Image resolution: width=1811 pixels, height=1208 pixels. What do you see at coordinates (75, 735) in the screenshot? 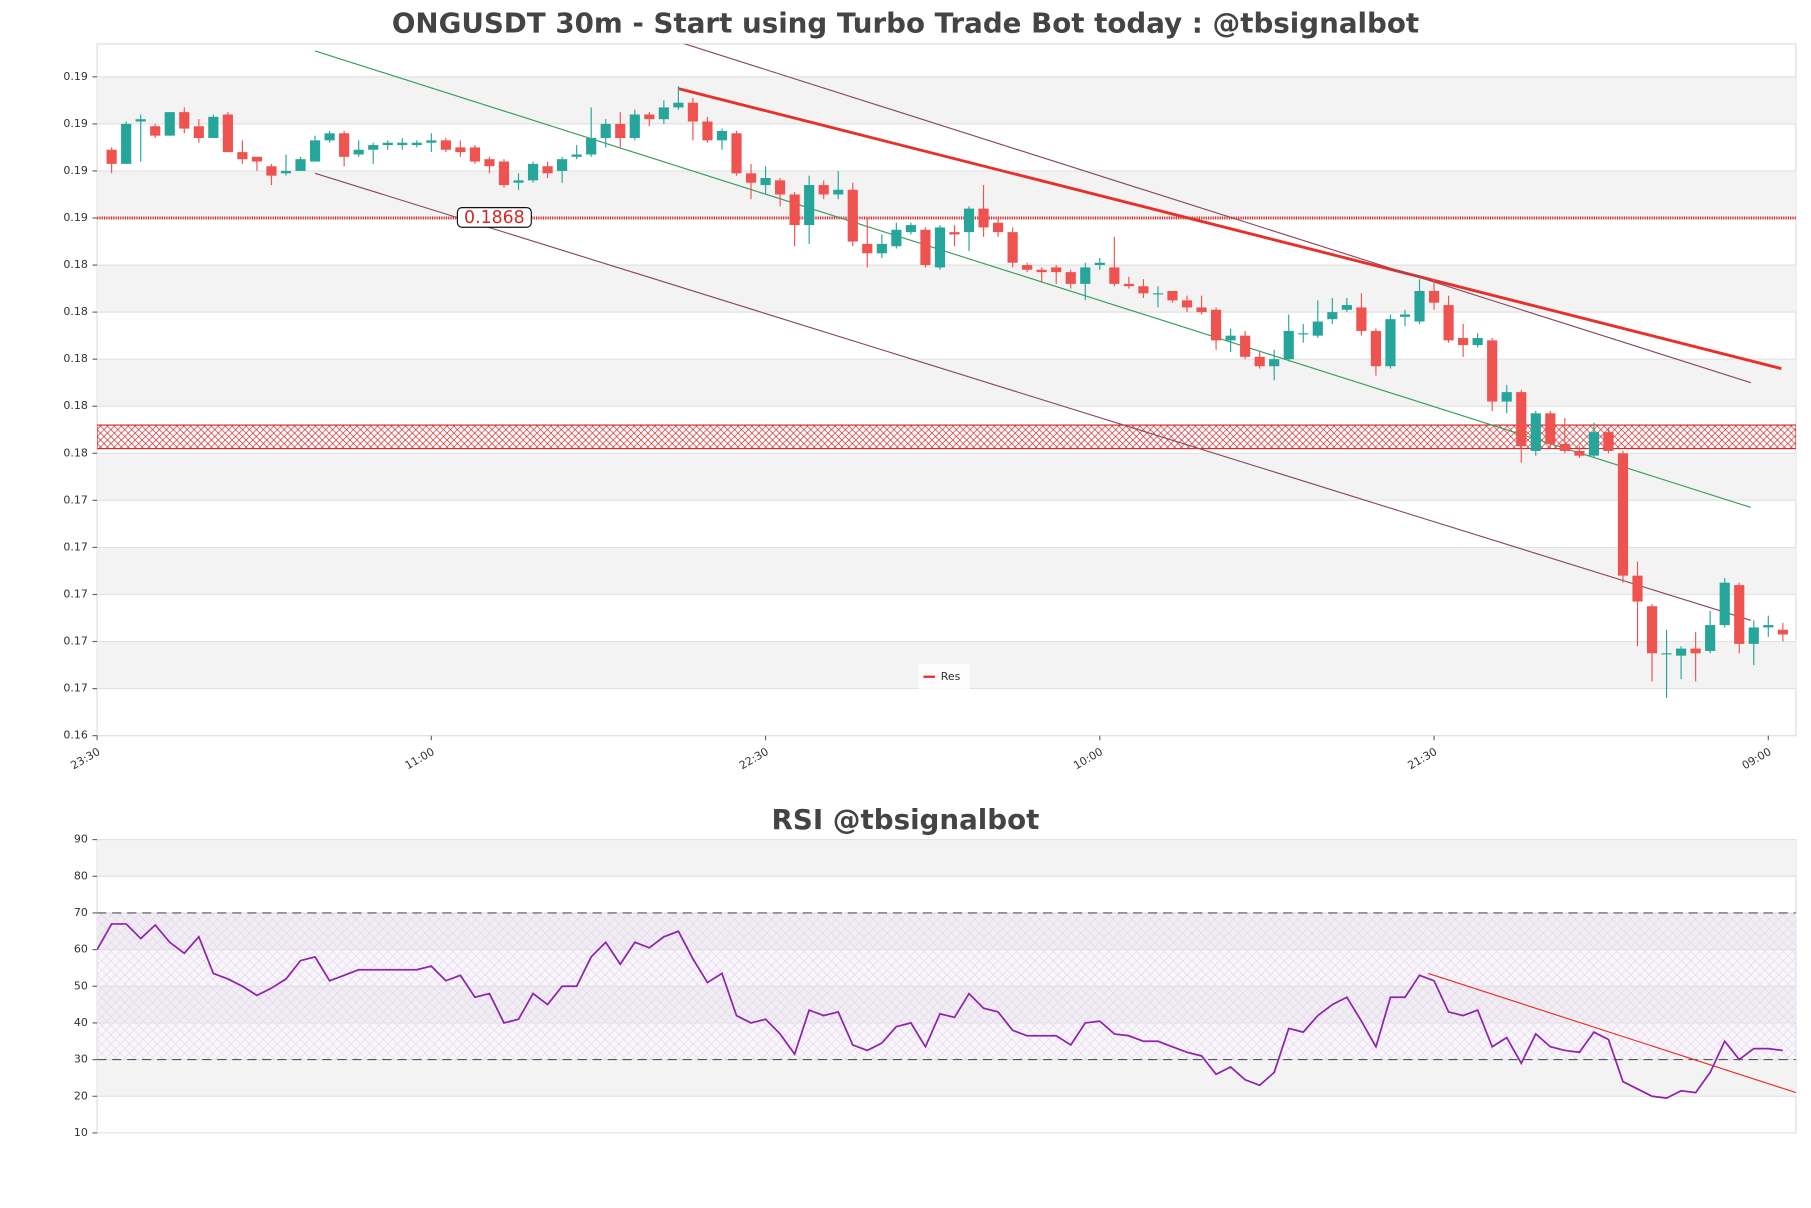
I see `y-tick-label: 0.16` at bounding box center [75, 735].